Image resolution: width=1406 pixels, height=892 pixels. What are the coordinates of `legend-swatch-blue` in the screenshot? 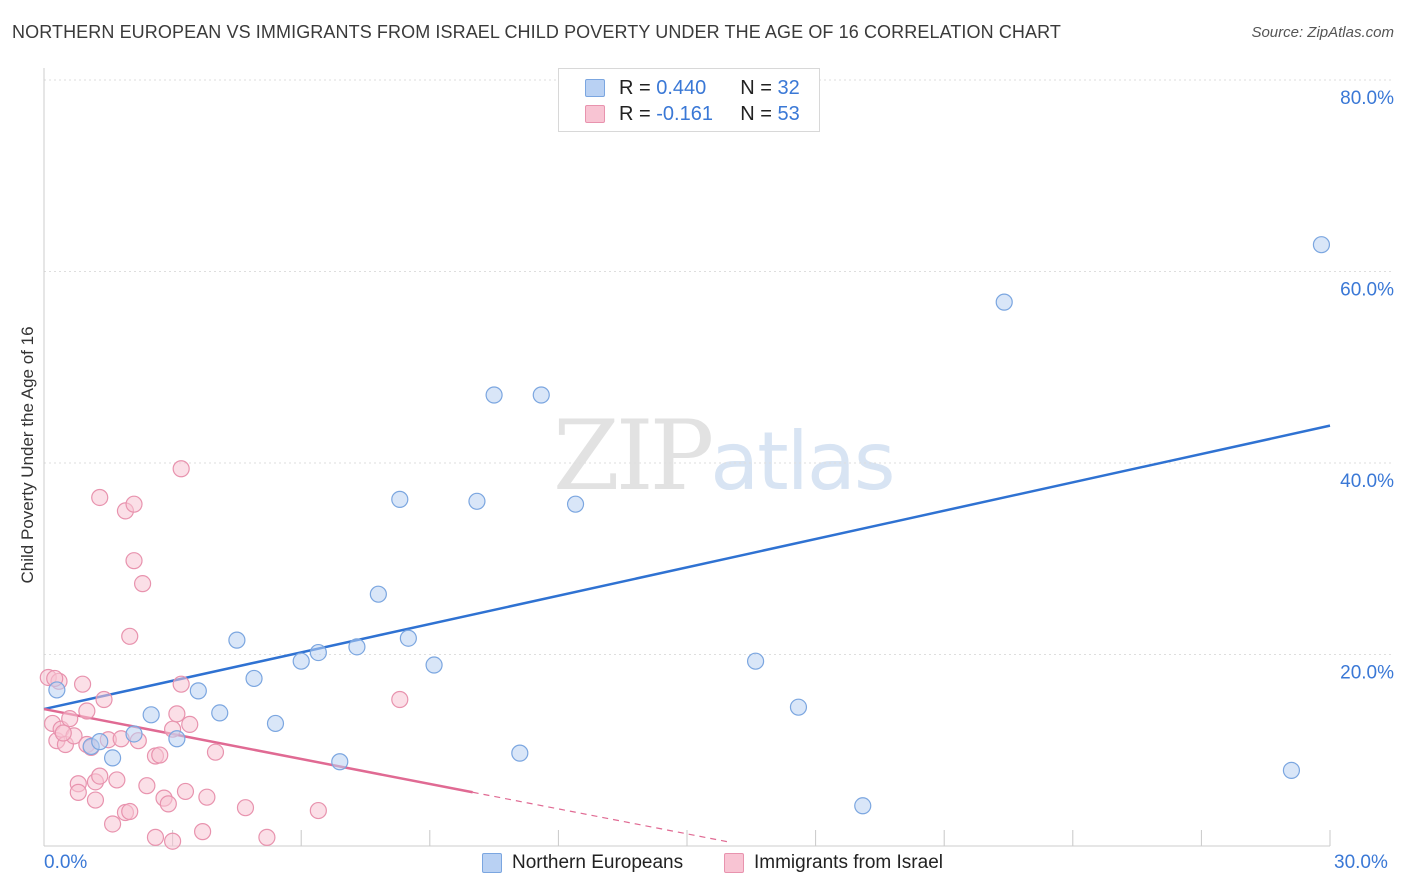 It's located at (595, 88).